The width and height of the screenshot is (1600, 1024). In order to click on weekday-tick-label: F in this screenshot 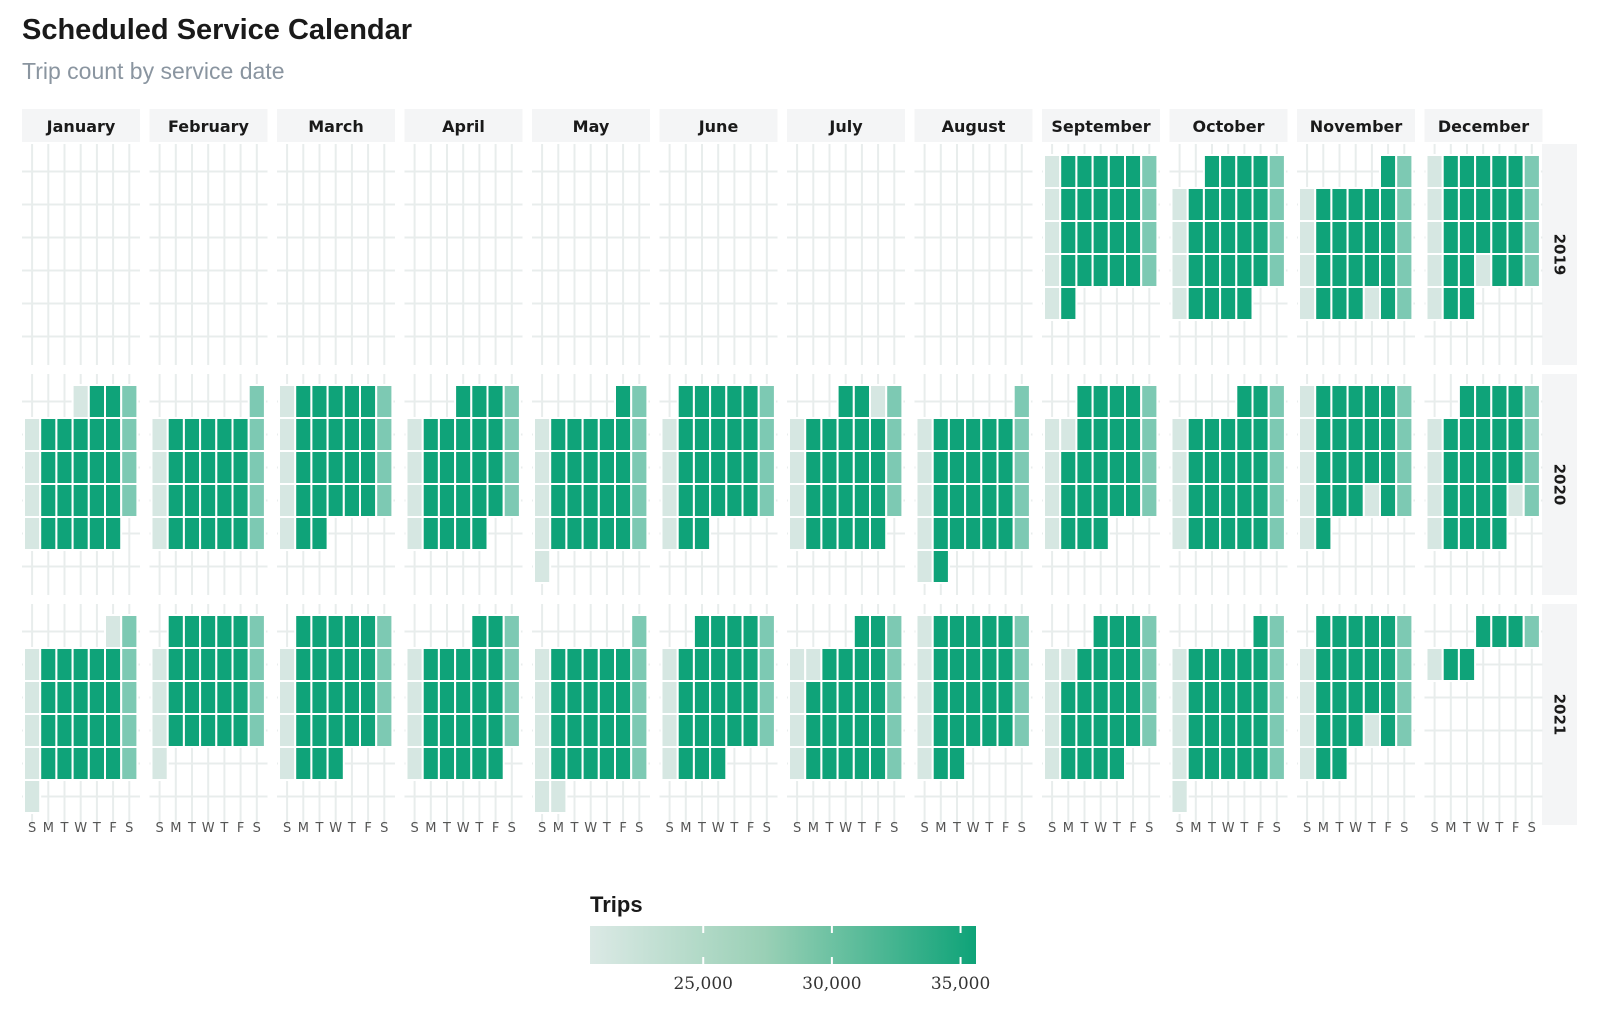, I will do `click(877, 828)`.